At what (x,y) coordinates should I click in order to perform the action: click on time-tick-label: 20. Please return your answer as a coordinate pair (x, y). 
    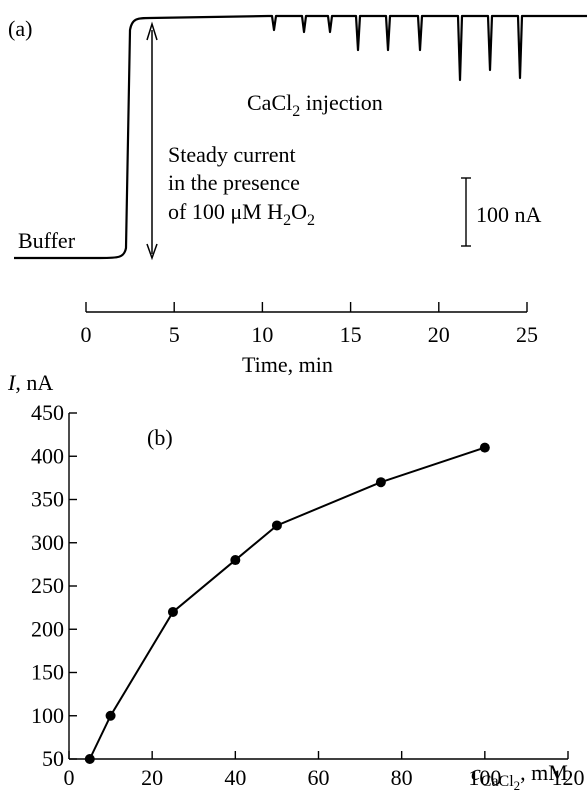
    Looking at the image, I should click on (439, 334).